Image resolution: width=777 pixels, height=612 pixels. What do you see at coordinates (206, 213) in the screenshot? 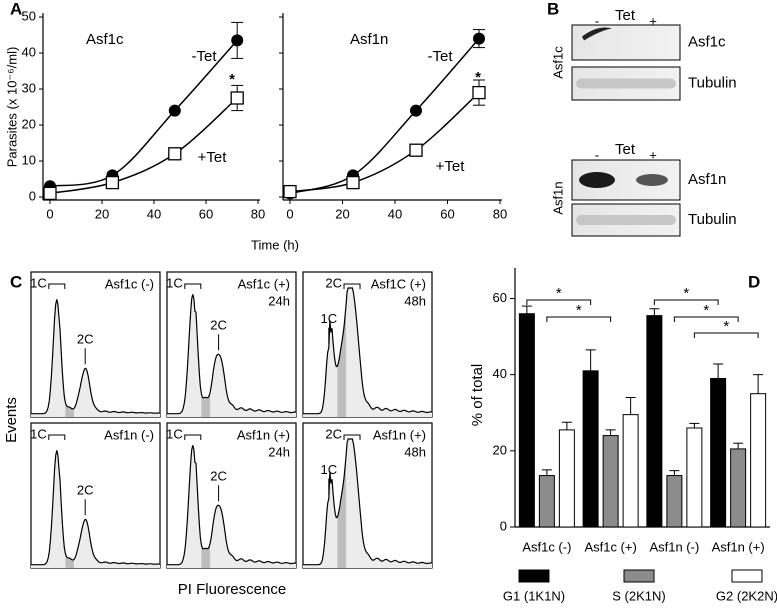
I see `x-tick-label: 60` at bounding box center [206, 213].